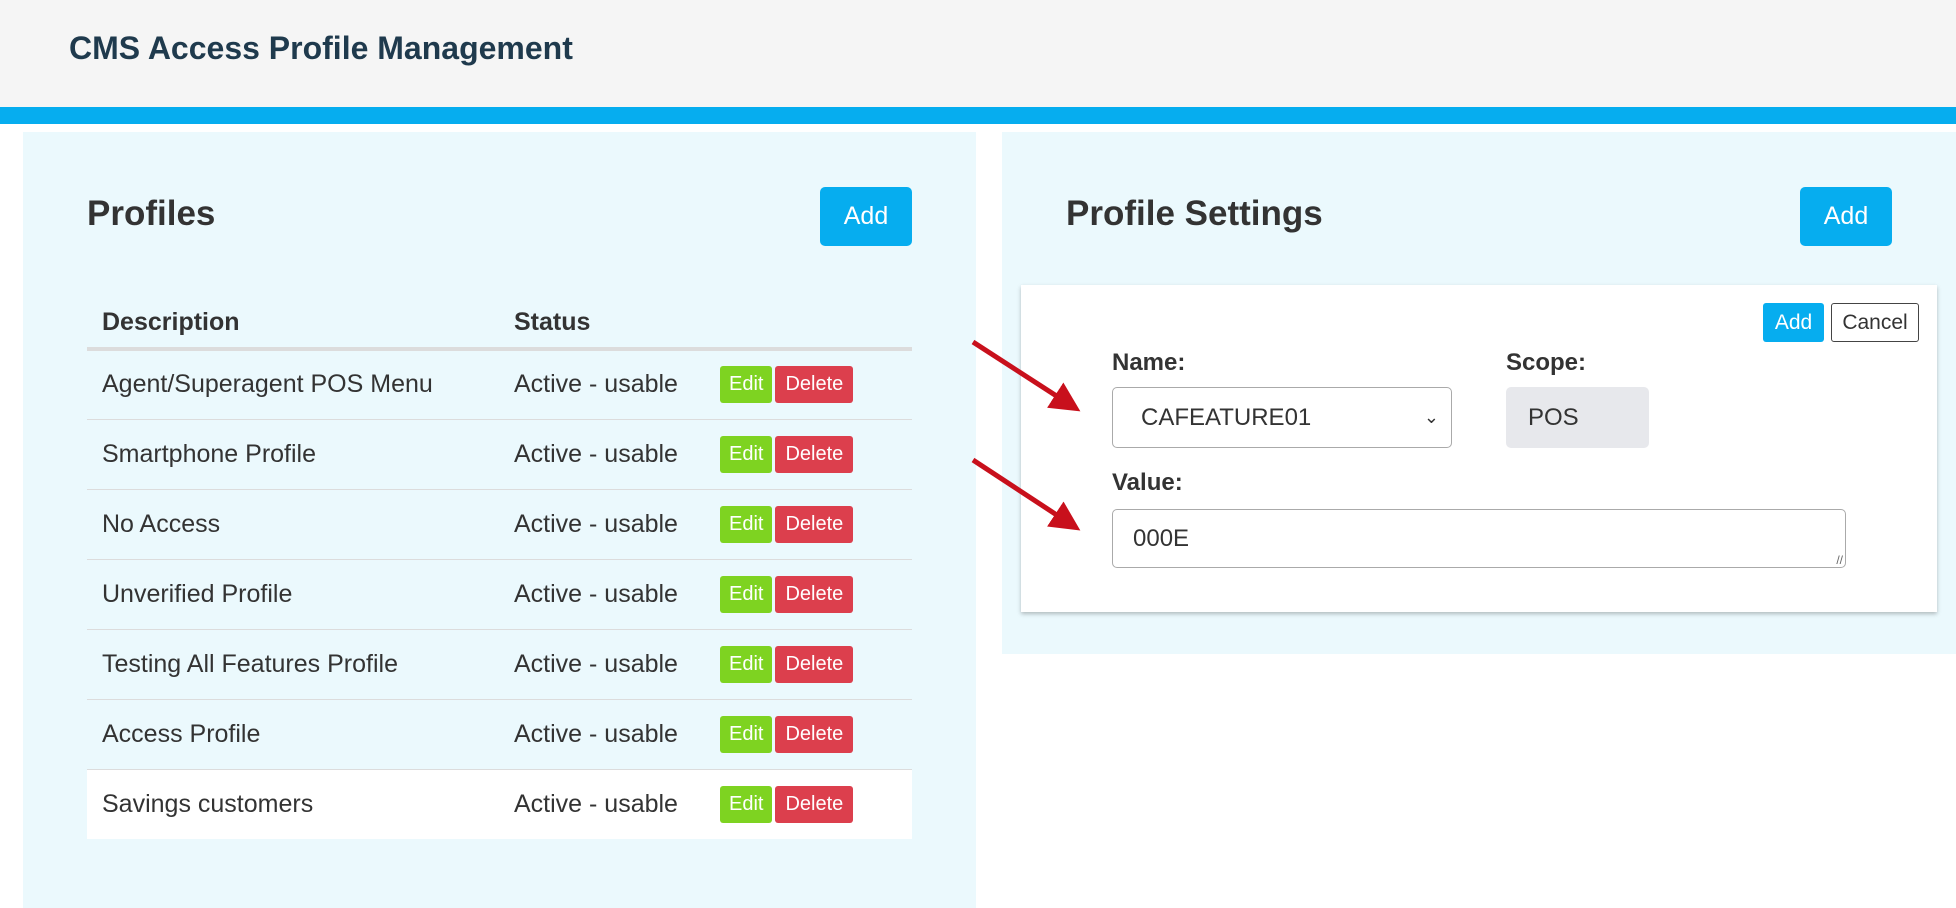 This screenshot has width=1956, height=908. Describe the element at coordinates (1577, 417) in the screenshot. I see `scope-field: POS` at that location.